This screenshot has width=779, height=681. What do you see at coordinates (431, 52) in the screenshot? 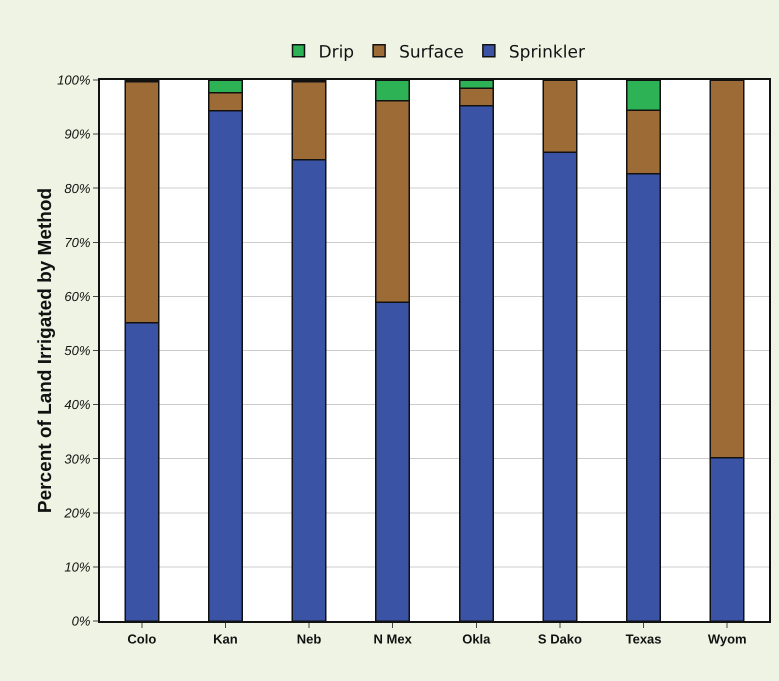
I see `legend-label: Surface` at bounding box center [431, 52].